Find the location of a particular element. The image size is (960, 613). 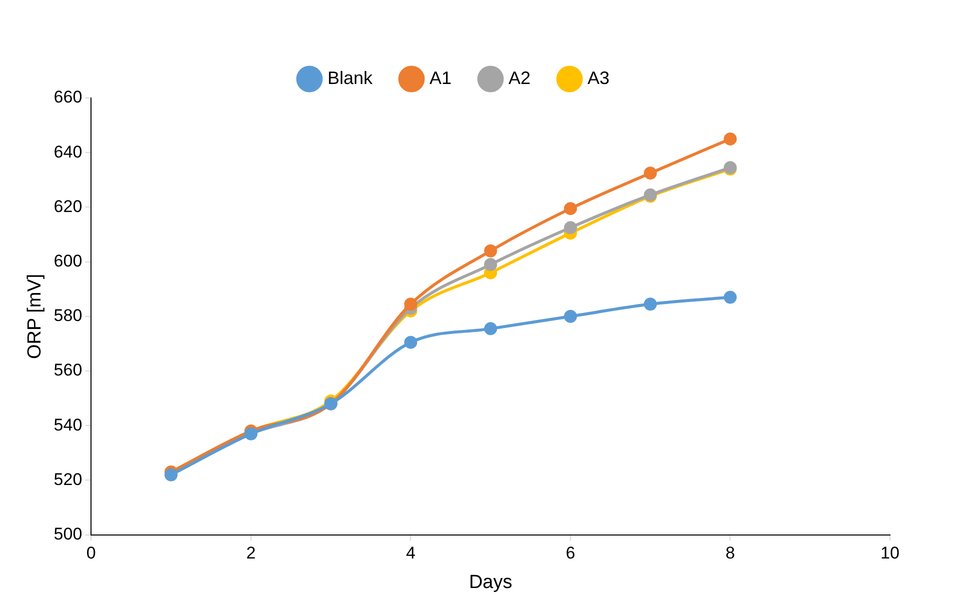

legend-label: A2 is located at coordinates (519, 78).